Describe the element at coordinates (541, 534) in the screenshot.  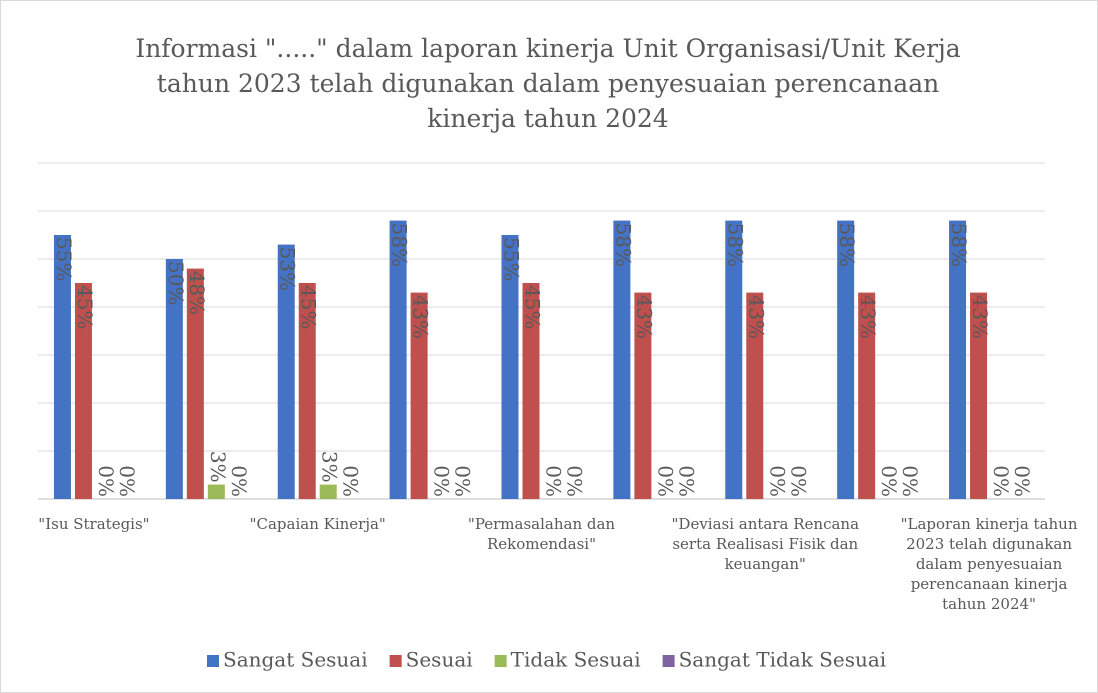
I see `x-tick-label: "Permasalahan dan Rekomendasi"` at that location.